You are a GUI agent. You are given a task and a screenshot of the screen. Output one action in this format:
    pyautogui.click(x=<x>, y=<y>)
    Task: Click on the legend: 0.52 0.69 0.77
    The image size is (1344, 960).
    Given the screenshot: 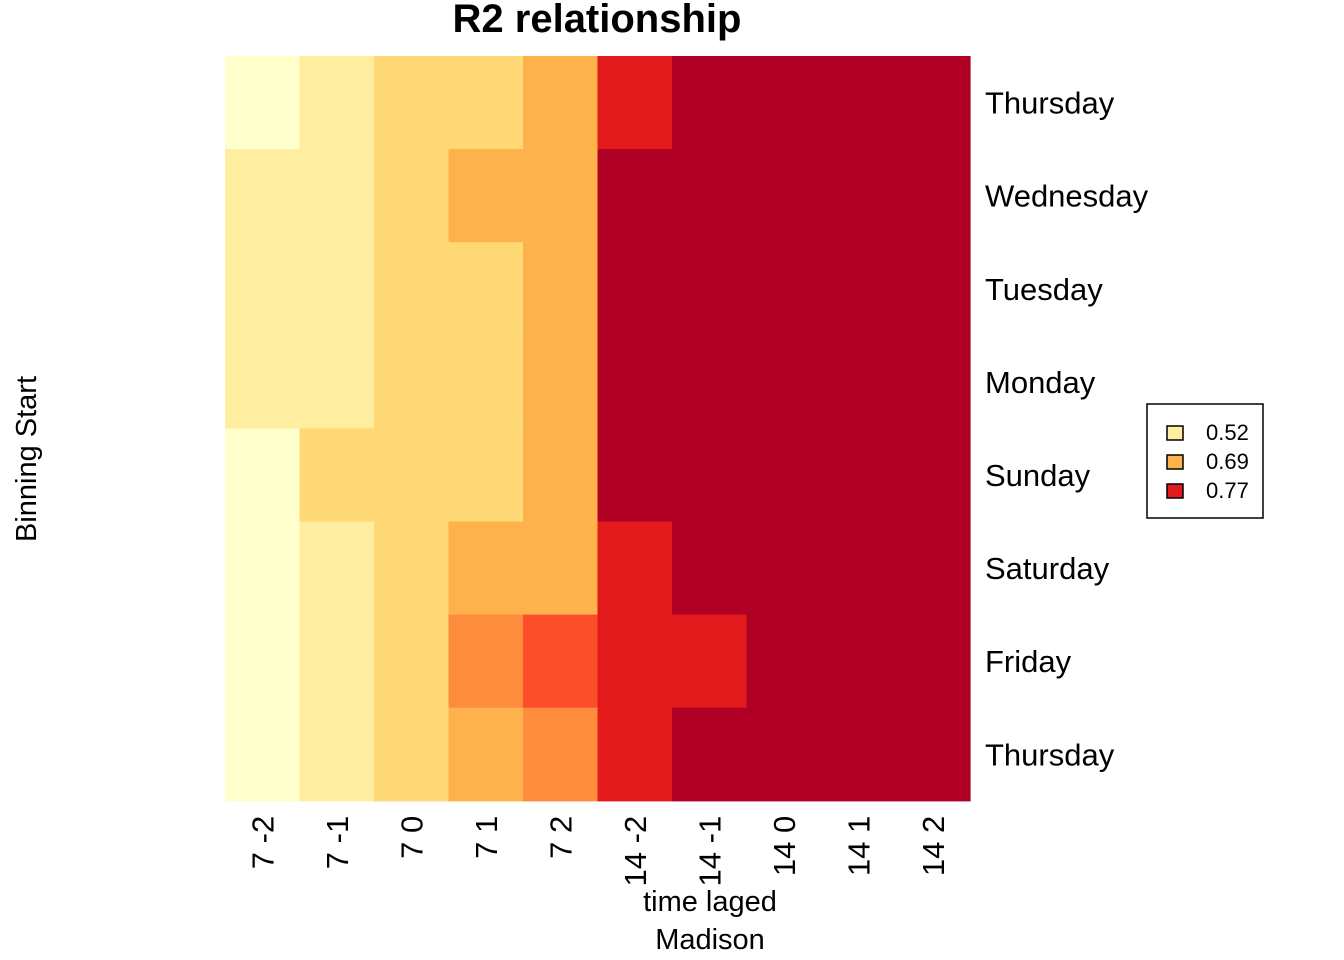 What is the action you would take?
    pyautogui.click(x=1205, y=461)
    